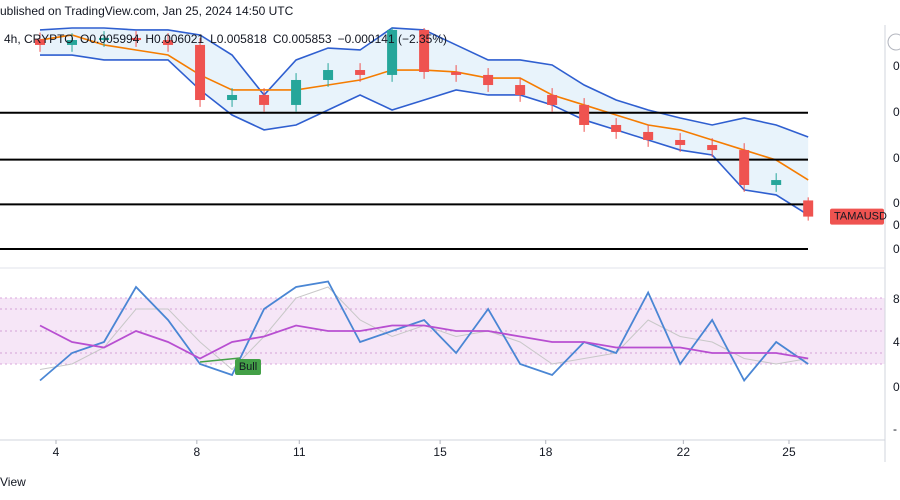 The height and width of the screenshot is (500, 900). What do you see at coordinates (546, 452) in the screenshot?
I see `x-tick-label: 18` at bounding box center [546, 452].